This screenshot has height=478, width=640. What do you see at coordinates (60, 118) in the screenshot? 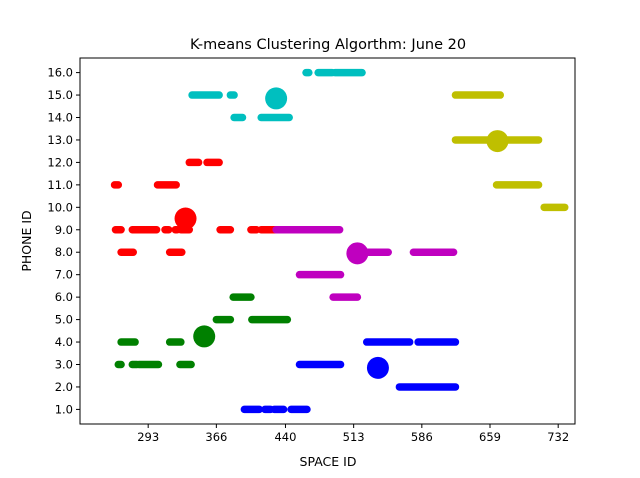
I see `y-tick-label: 14.0` at bounding box center [60, 118].